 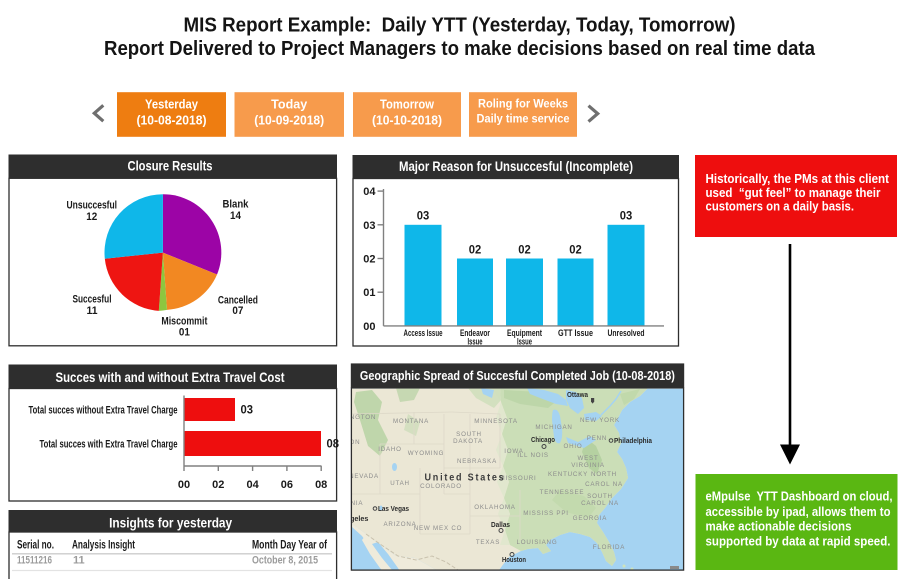 What do you see at coordinates (285, 561) in the screenshot?
I see `svg-text: October 8, 2015` at bounding box center [285, 561].